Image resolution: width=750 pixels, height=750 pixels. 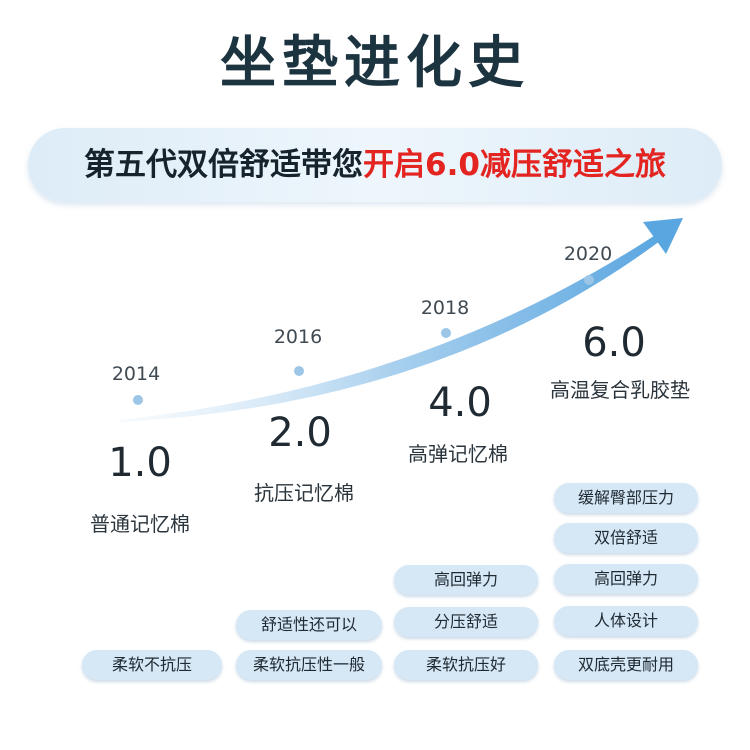 What do you see at coordinates (514, 165) in the screenshot?
I see `banner-text-red: 开启6.0减压舒适之旅` at bounding box center [514, 165].